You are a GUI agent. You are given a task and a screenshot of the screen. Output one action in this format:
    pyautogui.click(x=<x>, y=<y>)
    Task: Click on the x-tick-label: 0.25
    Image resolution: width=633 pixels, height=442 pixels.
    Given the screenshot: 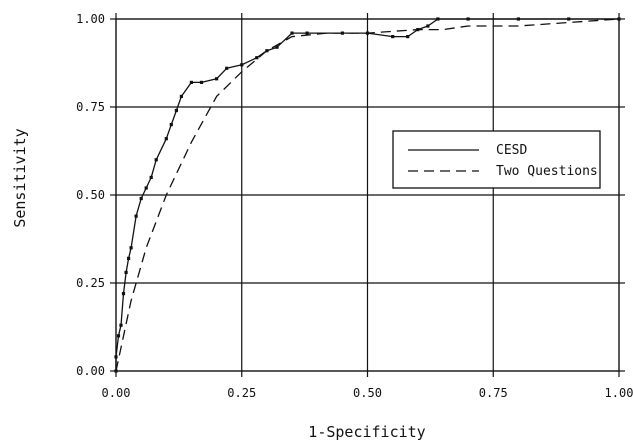 What is the action you would take?
    pyautogui.click(x=241, y=393)
    